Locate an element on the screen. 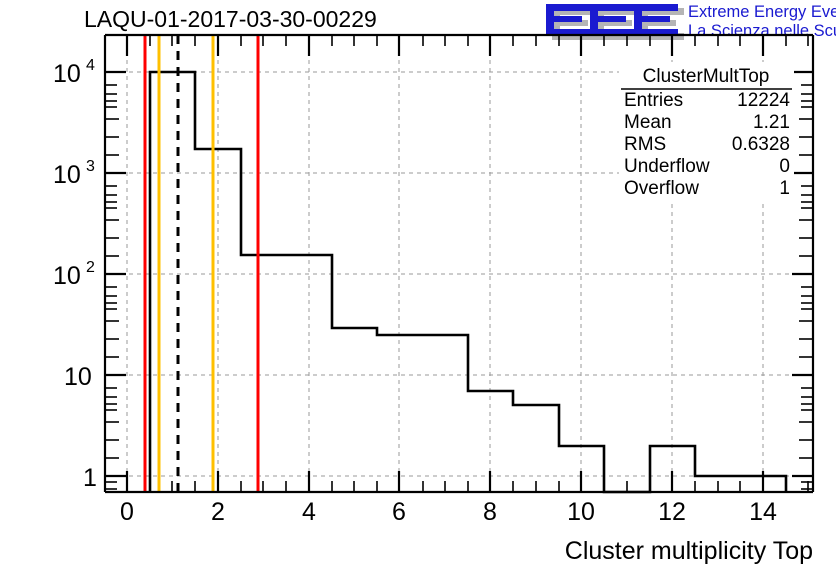  x-tick-label-6: 6 is located at coordinates (399, 512).